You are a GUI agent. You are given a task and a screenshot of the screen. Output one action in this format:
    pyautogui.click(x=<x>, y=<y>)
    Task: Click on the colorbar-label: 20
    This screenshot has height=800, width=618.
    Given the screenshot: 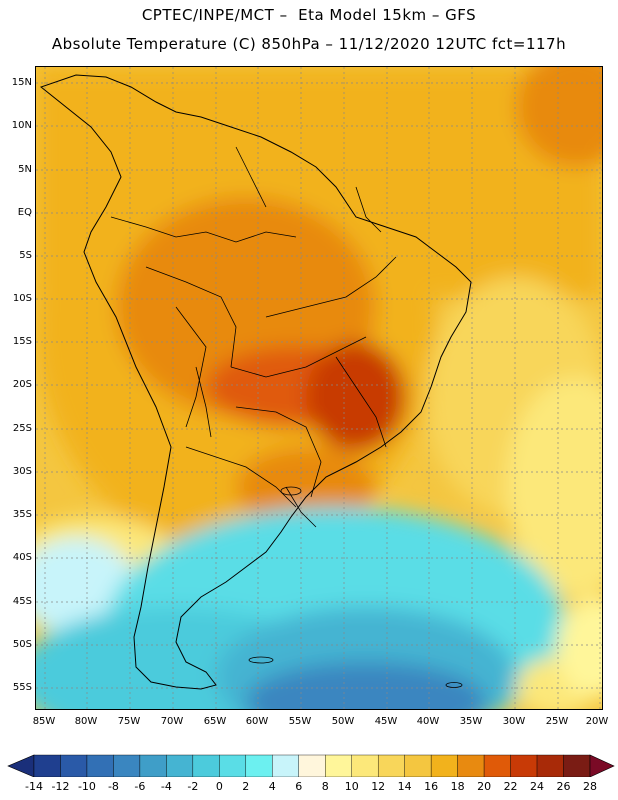 What is the action you would take?
    pyautogui.click(x=484, y=786)
    